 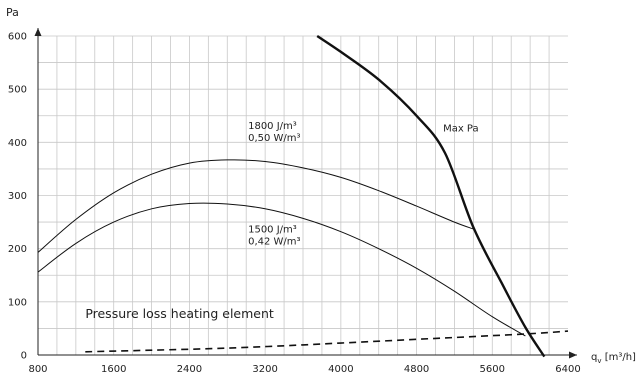 I want to click on y-axis-label: Pa, so click(x=12, y=12).